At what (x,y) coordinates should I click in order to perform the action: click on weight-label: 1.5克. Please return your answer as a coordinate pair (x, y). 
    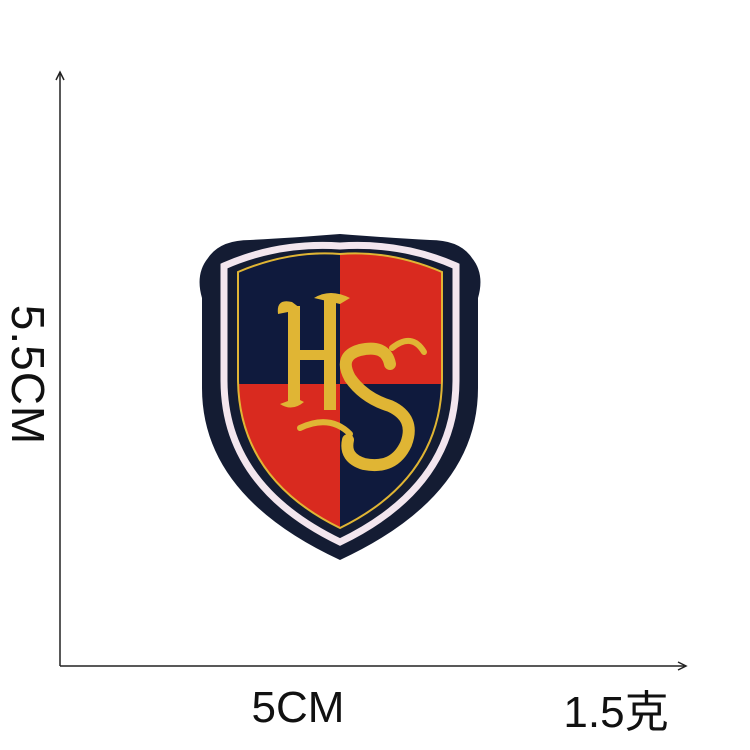
    Looking at the image, I should click on (616, 712).